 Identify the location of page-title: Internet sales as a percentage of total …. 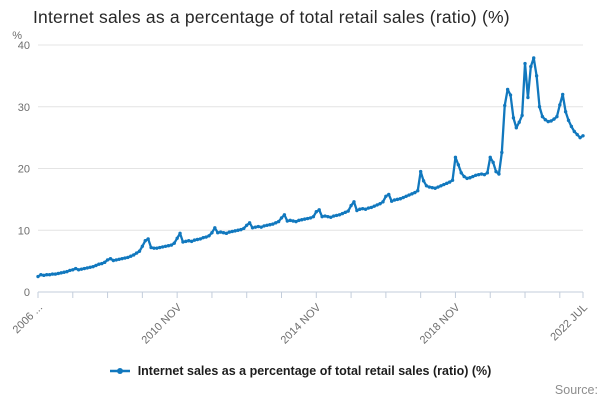
(271, 17).